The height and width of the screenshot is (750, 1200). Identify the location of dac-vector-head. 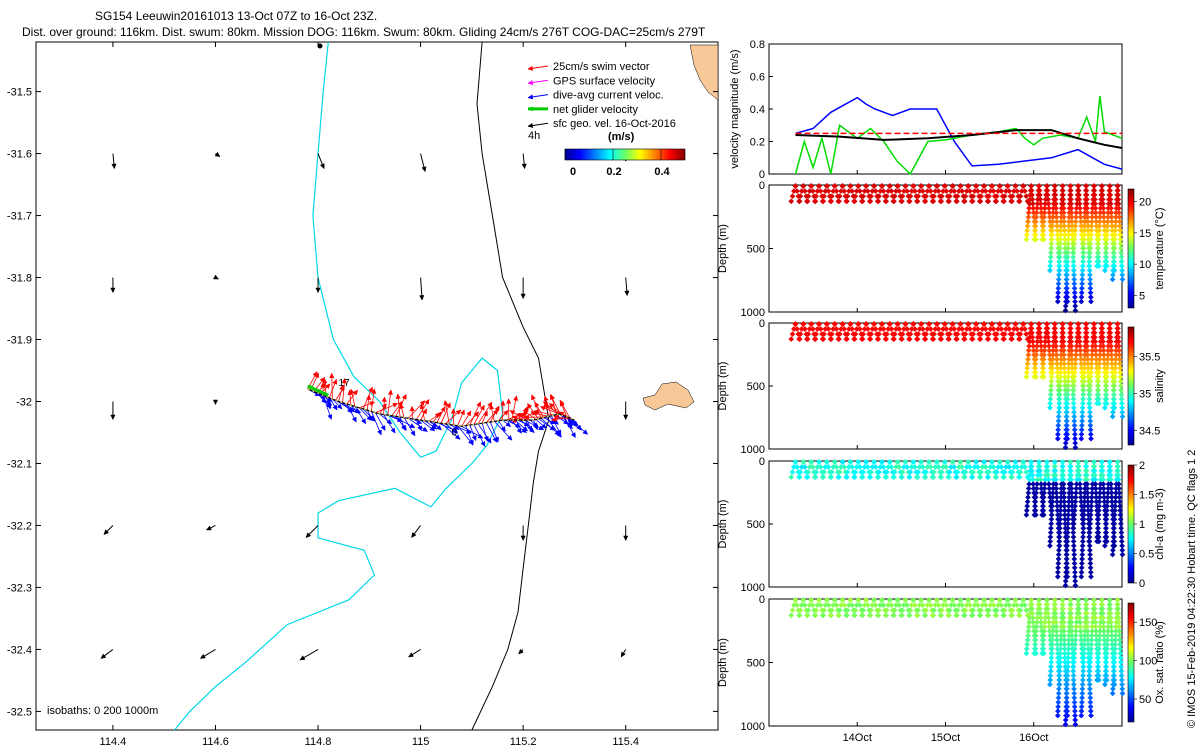
(579, 427).